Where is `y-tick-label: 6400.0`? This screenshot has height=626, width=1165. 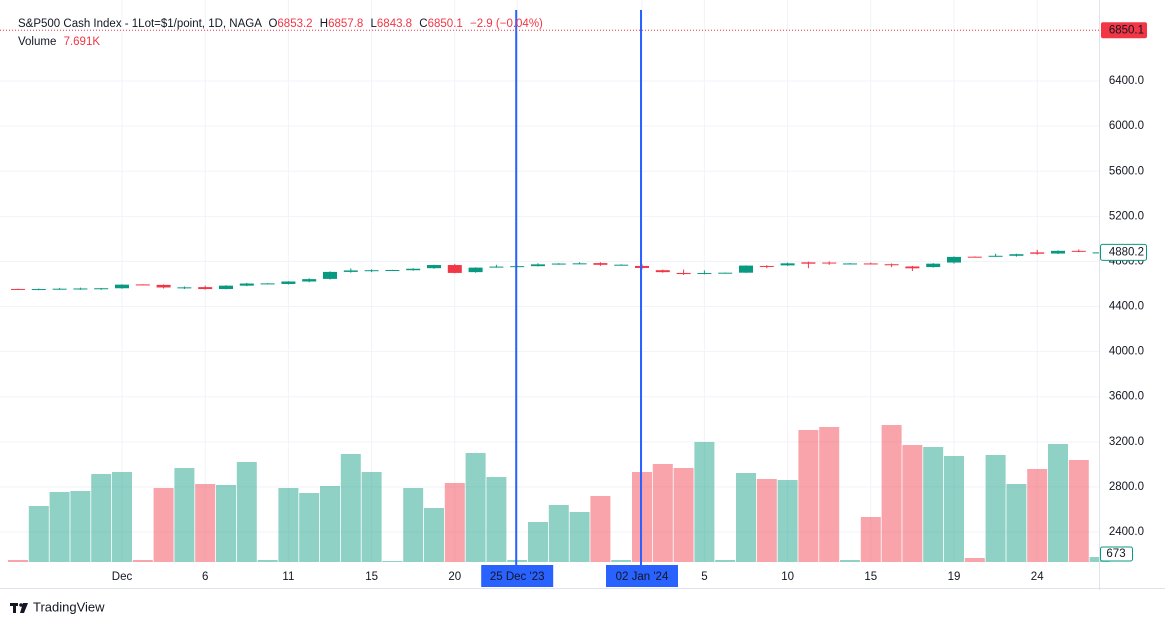 y-tick-label: 6400.0 is located at coordinates (1126, 81).